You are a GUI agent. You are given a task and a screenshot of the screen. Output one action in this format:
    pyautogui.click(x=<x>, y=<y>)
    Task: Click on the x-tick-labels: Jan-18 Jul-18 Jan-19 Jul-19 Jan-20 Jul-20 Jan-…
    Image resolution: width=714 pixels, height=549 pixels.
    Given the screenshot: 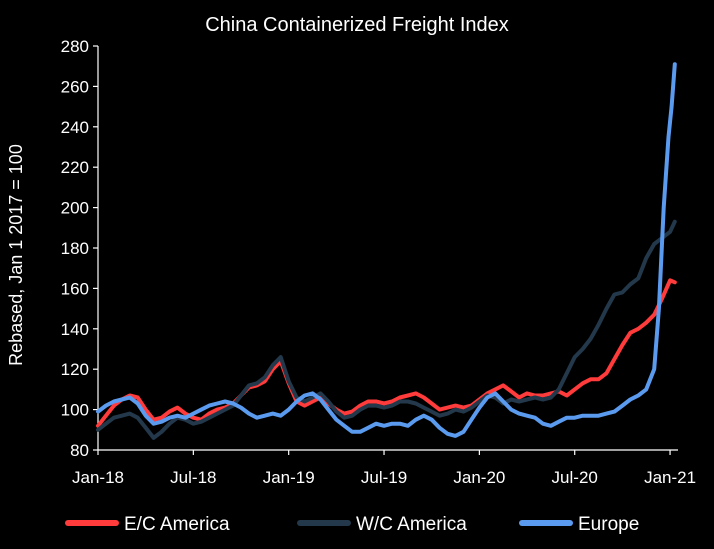 What is the action you would take?
    pyautogui.click(x=384, y=468)
    